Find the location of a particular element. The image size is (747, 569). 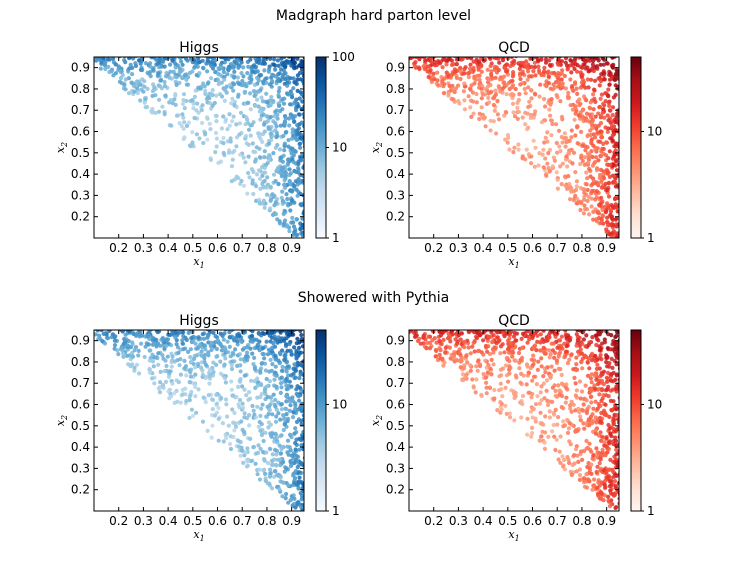

x-tick-label: 0.3 is located at coordinates (143, 248).